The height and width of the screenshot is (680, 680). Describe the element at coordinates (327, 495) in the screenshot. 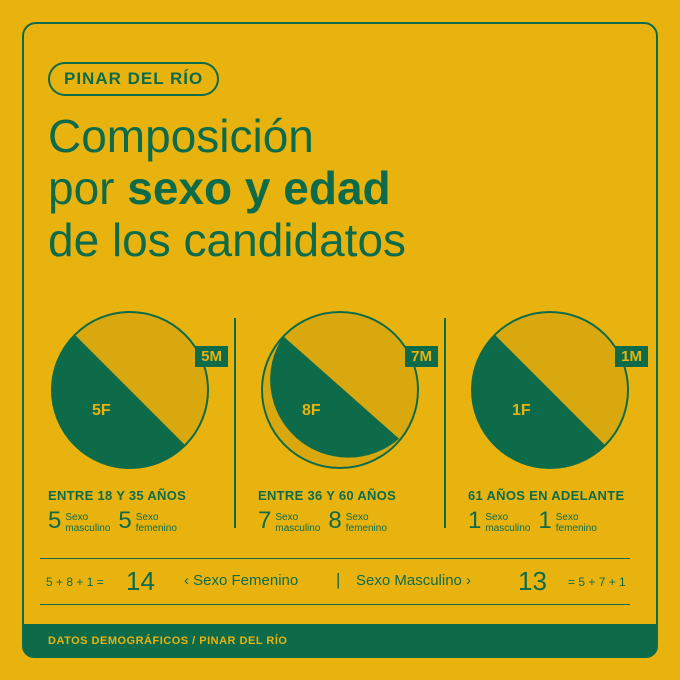

I see `age-range-label: ENTRE 36 Y 60 AÑOS` at that location.